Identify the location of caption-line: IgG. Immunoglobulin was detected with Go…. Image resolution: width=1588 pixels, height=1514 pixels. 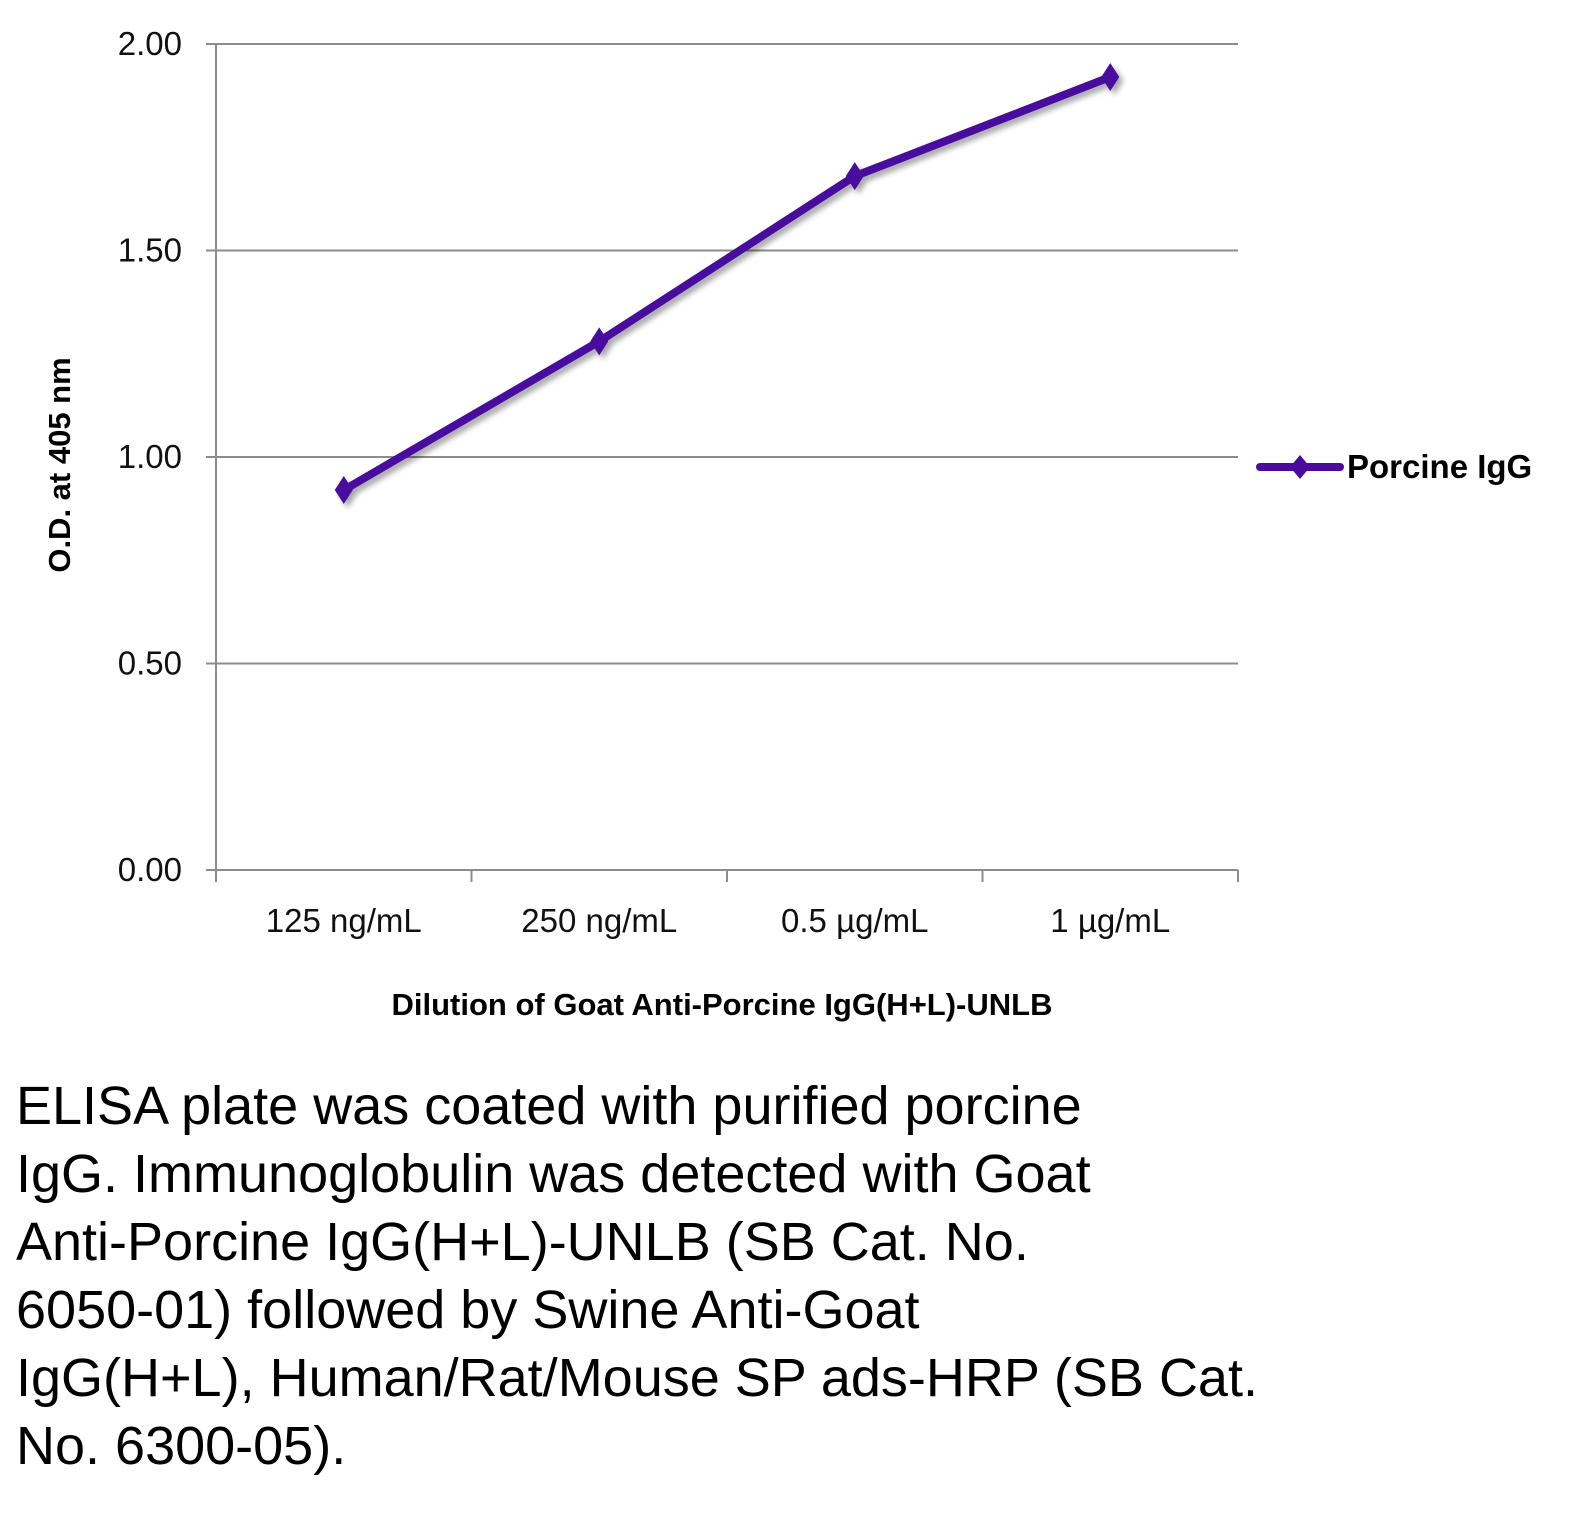
(553, 1174).